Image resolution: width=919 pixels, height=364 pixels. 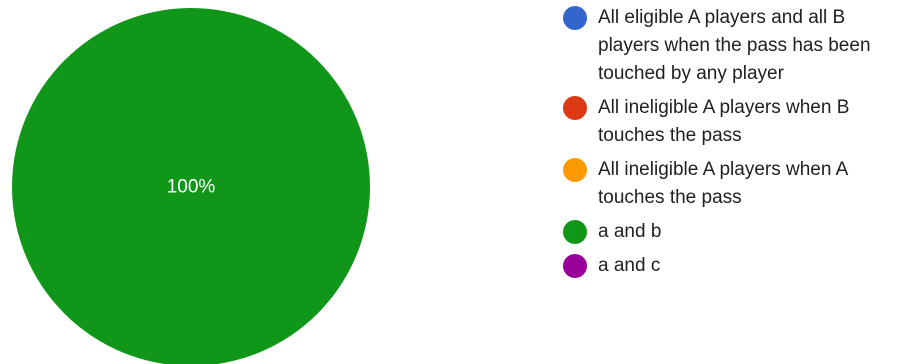 I want to click on legend-item-4: a and c, so click(x=738, y=266).